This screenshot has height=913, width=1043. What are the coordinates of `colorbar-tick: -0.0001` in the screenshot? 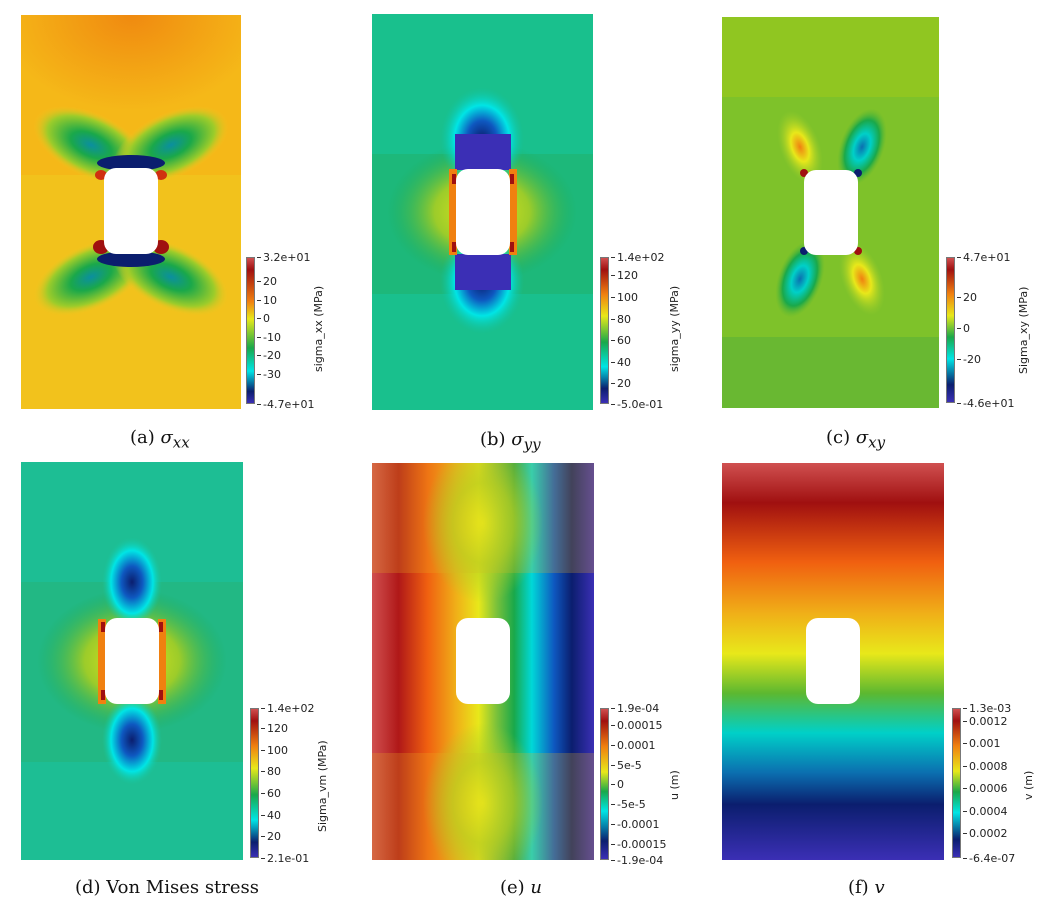 It's located at (635, 824).